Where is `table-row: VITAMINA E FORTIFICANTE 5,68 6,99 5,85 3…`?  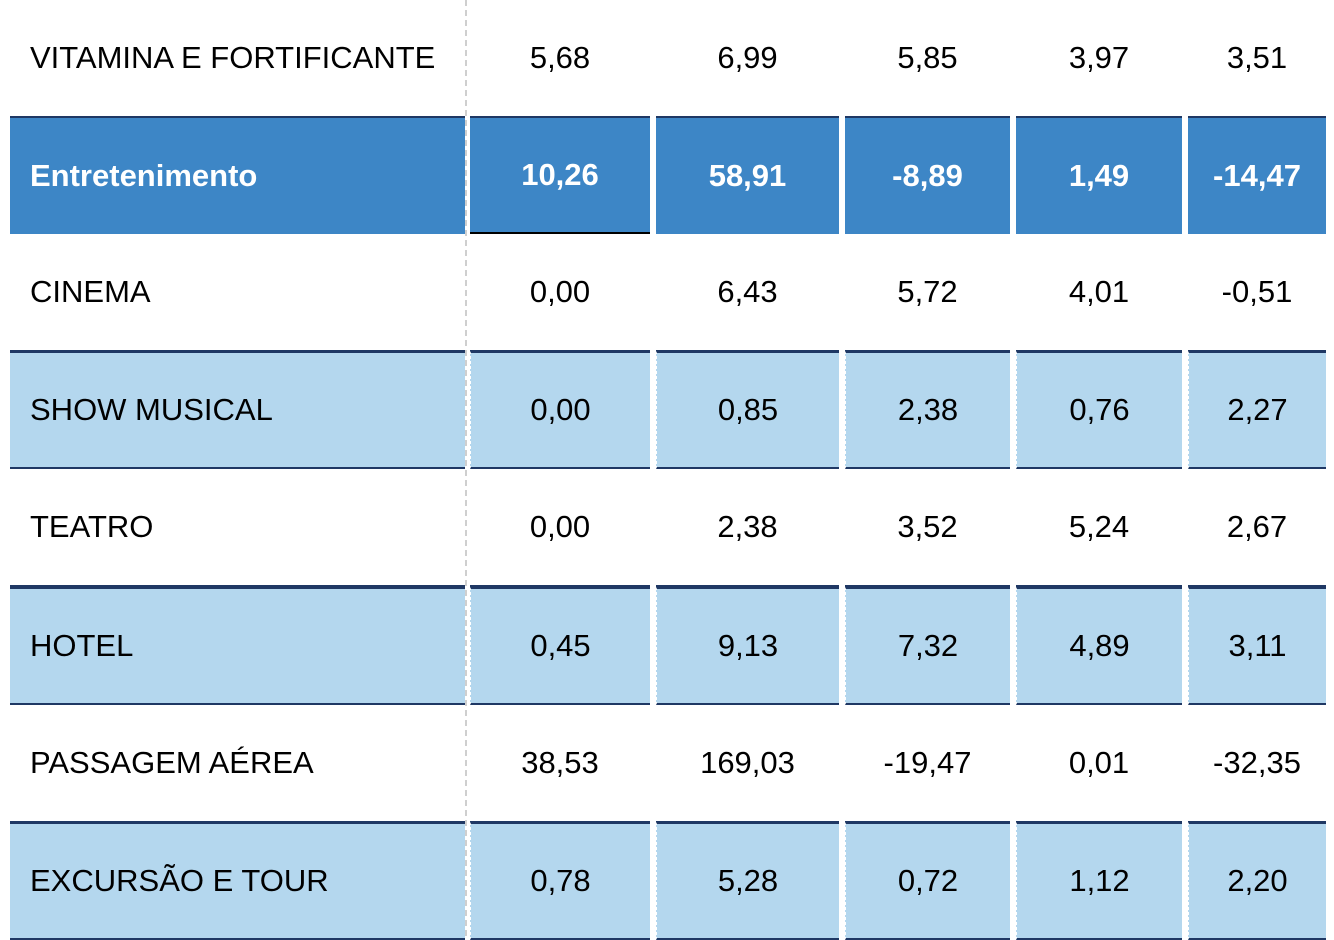
table-row: VITAMINA E FORTIFICANTE 5,68 6,99 5,85 3… is located at coordinates (667, 59).